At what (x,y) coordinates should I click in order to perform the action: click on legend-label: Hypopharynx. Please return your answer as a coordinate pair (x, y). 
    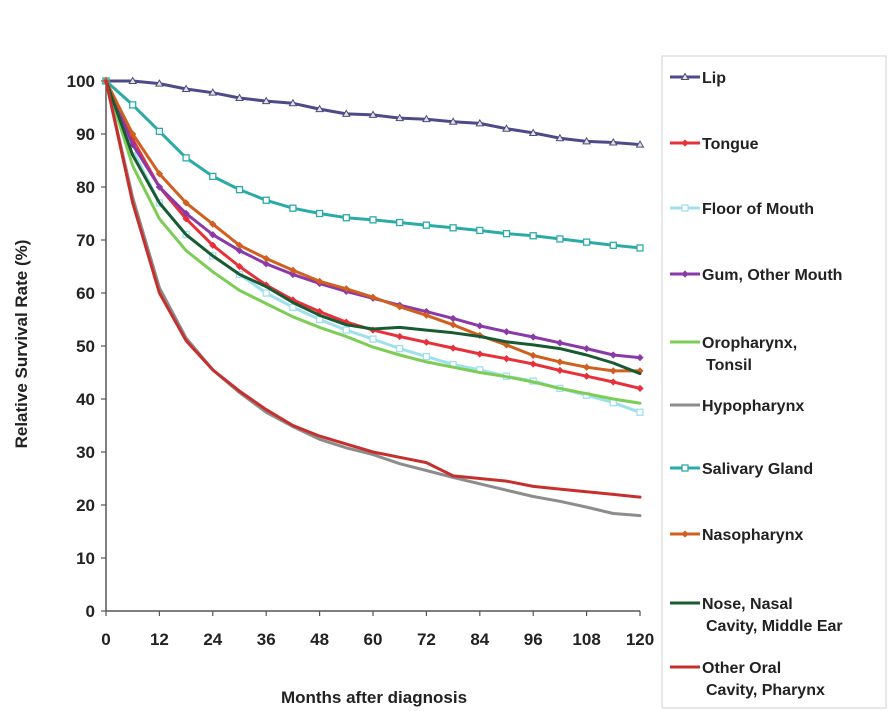
    Looking at the image, I should click on (753, 406).